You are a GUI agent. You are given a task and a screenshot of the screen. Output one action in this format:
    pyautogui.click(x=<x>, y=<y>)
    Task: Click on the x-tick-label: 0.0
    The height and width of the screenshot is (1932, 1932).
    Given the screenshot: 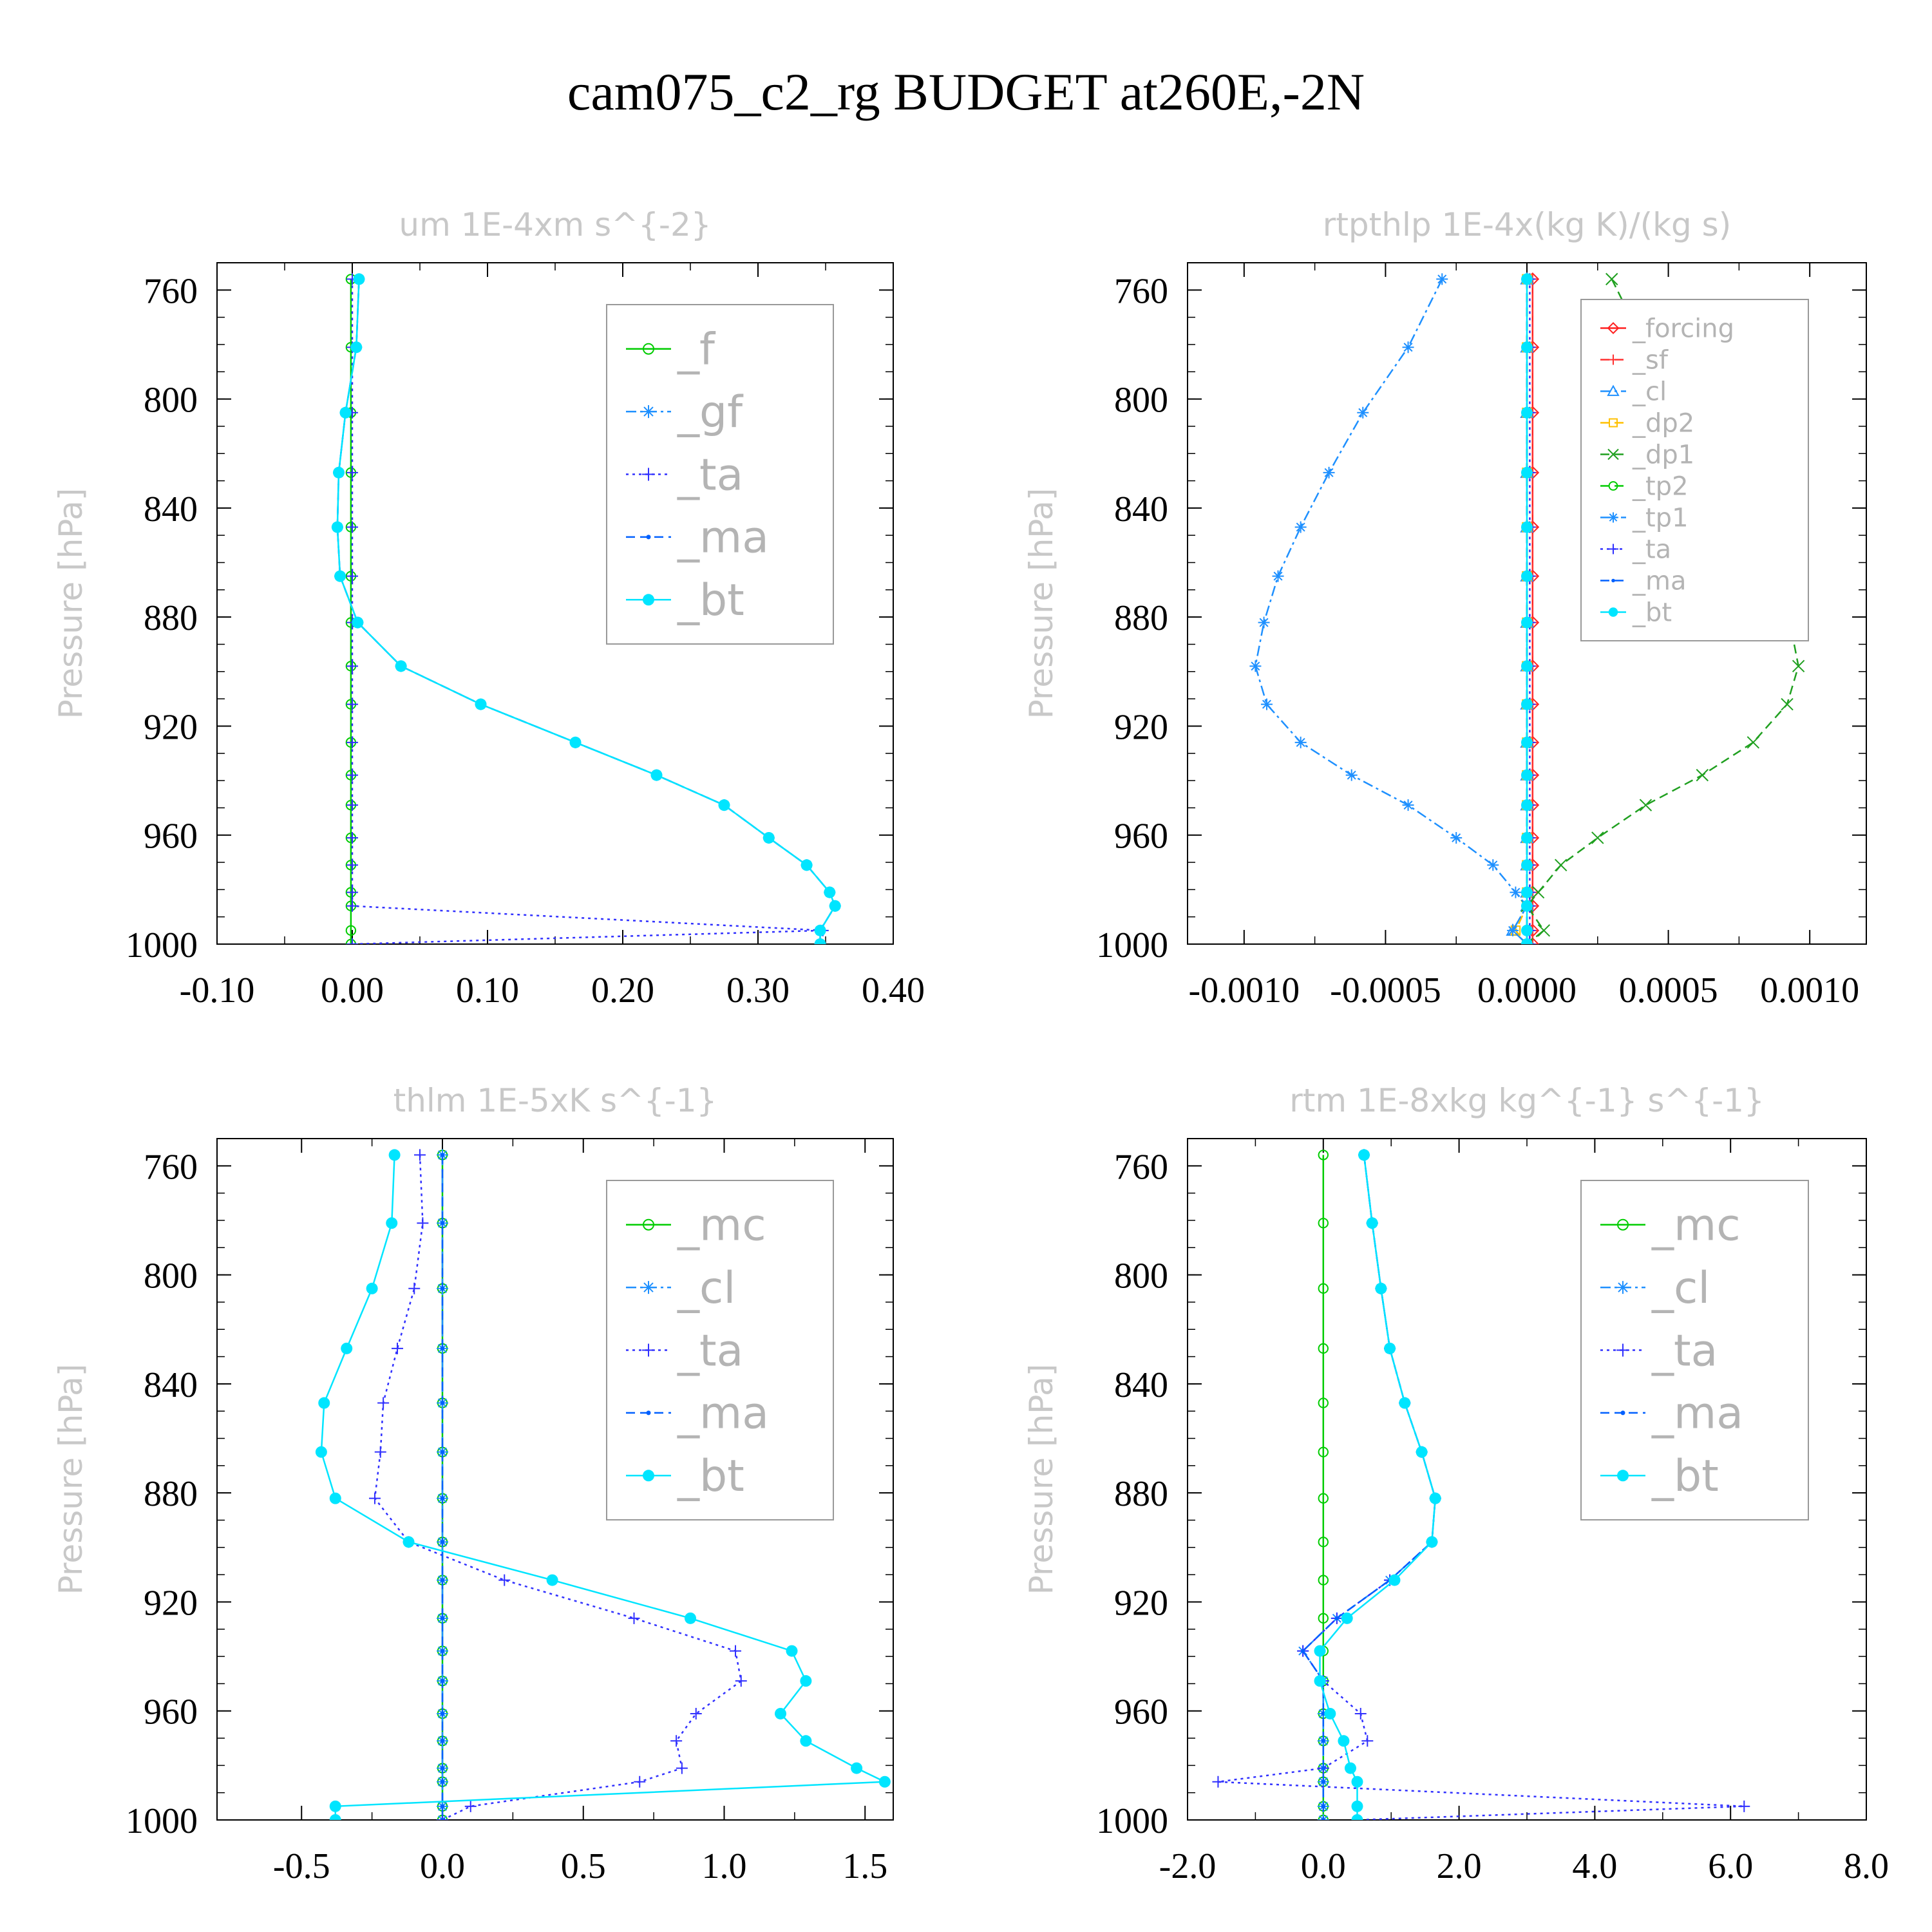 What is the action you would take?
    pyautogui.click(x=443, y=1866)
    